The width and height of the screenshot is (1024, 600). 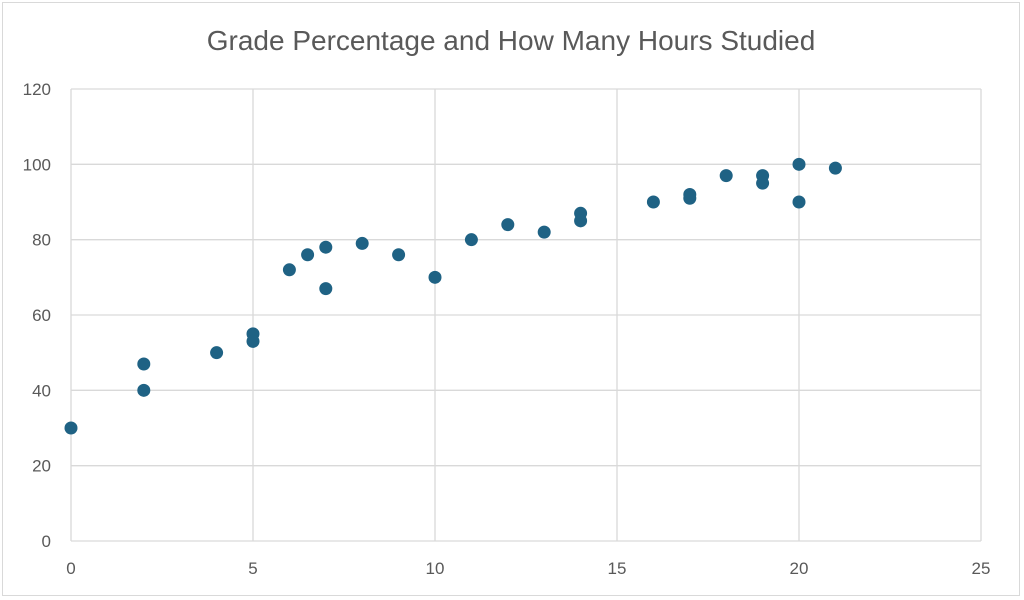 I want to click on x-tick-label: 20, so click(x=799, y=568).